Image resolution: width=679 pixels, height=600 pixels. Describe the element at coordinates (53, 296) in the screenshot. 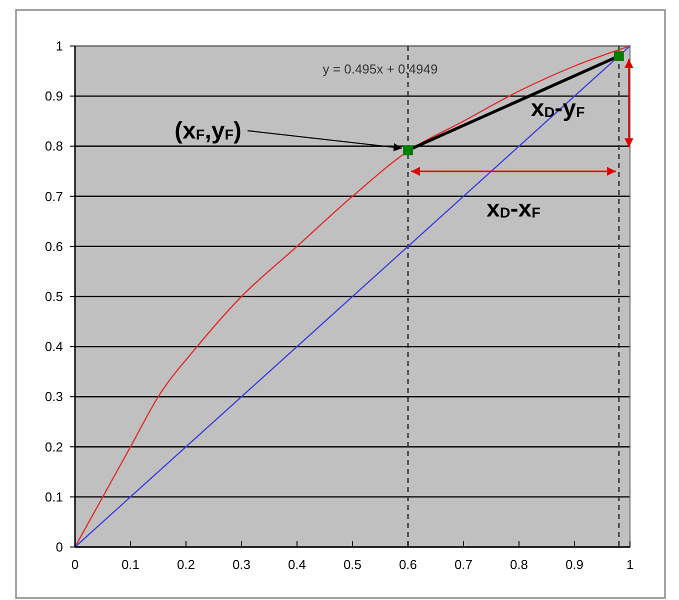

I see `y-tick-label: 0.5` at that location.